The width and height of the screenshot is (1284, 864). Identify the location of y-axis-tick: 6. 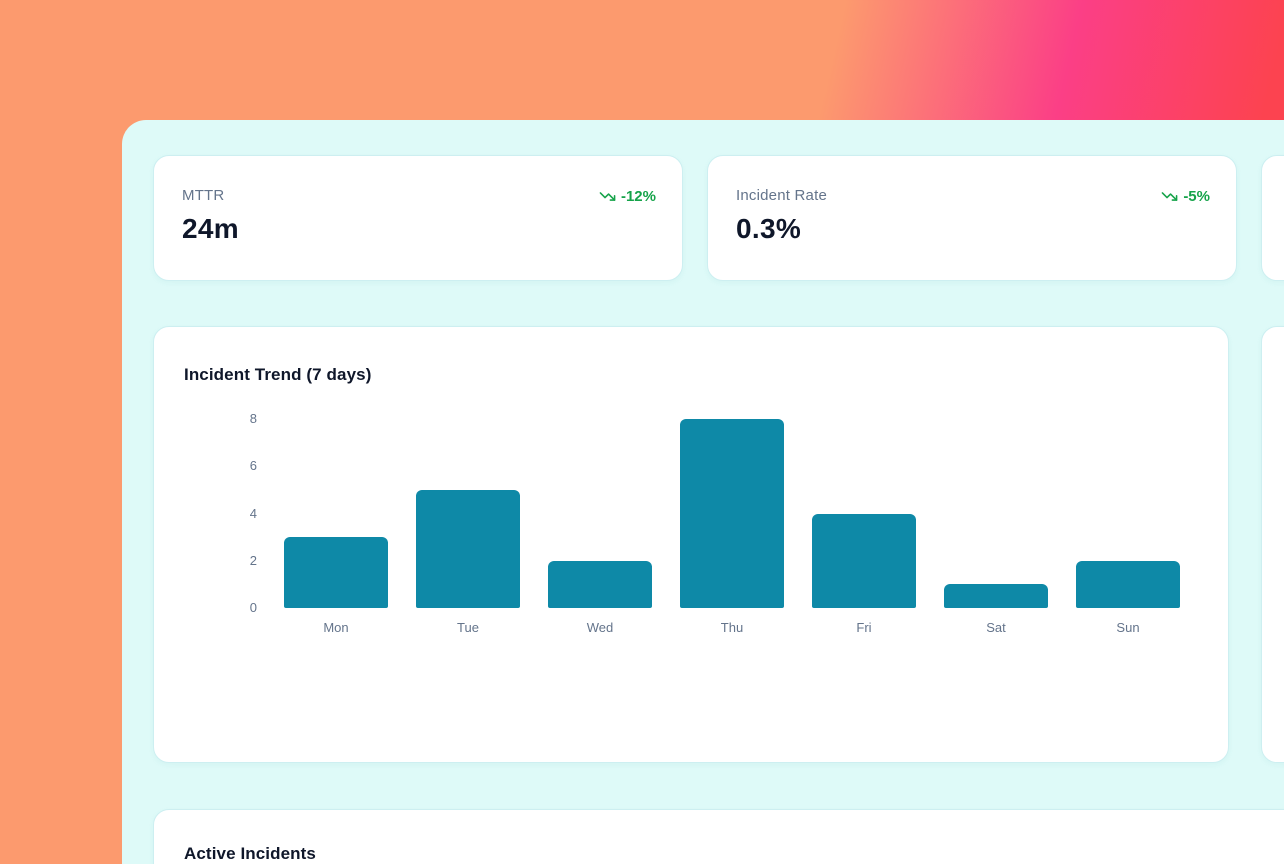
(253, 466).